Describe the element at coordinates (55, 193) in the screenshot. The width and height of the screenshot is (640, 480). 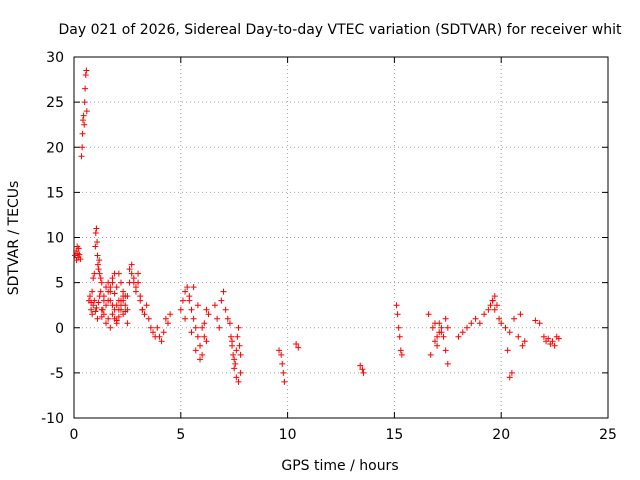
I see `y-tick-label: 15` at that location.